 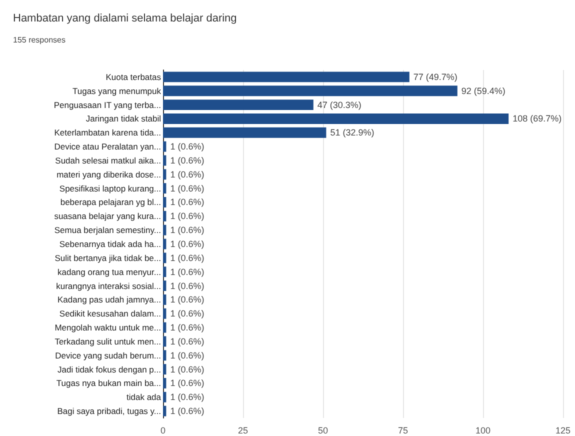 I want to click on x-tick-label: 100, so click(x=483, y=431).